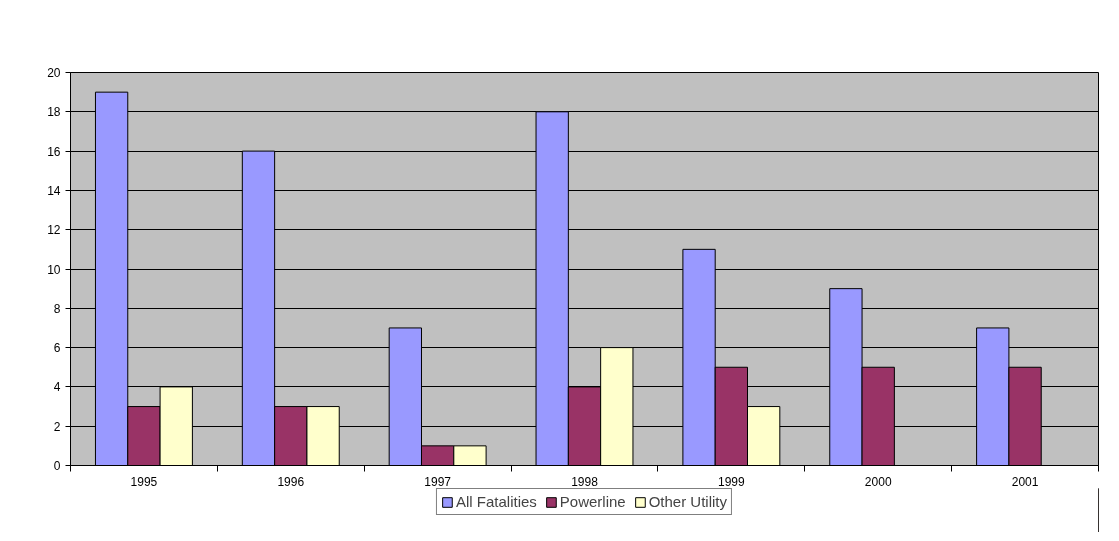 The width and height of the screenshot is (1119, 541). I want to click on y-tick-label: 20, so click(54, 73).